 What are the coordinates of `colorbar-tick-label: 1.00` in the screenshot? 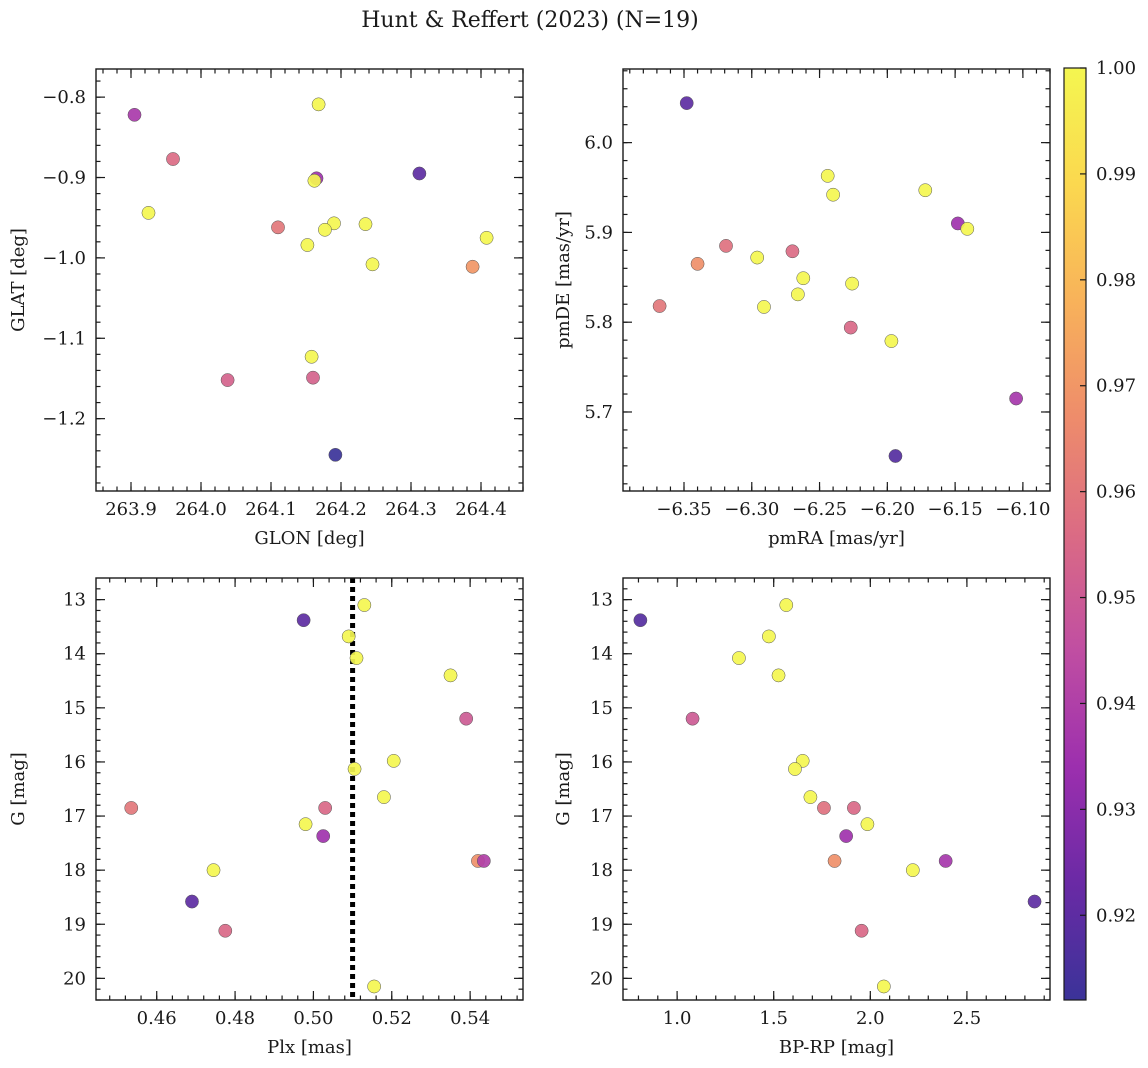 It's located at (1116, 68).